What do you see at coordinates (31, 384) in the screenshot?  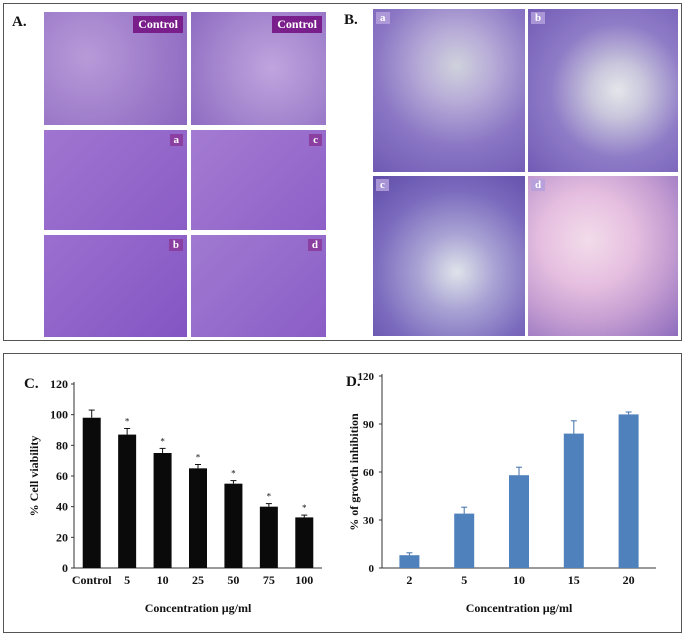 I see `chart-panel-label: C.` at bounding box center [31, 384].